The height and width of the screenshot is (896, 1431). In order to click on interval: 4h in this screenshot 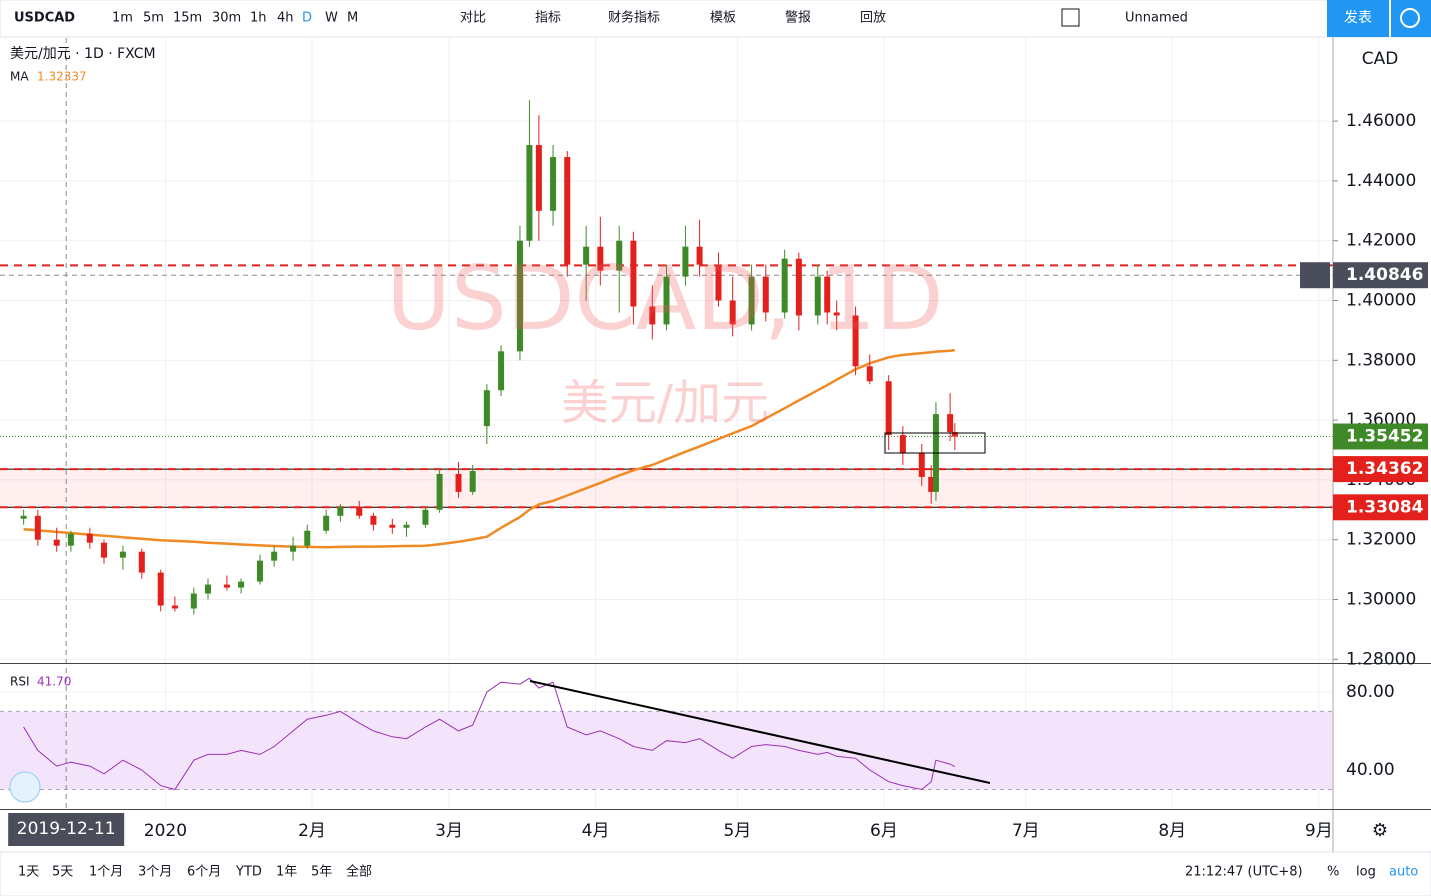, I will do `click(285, 18)`.